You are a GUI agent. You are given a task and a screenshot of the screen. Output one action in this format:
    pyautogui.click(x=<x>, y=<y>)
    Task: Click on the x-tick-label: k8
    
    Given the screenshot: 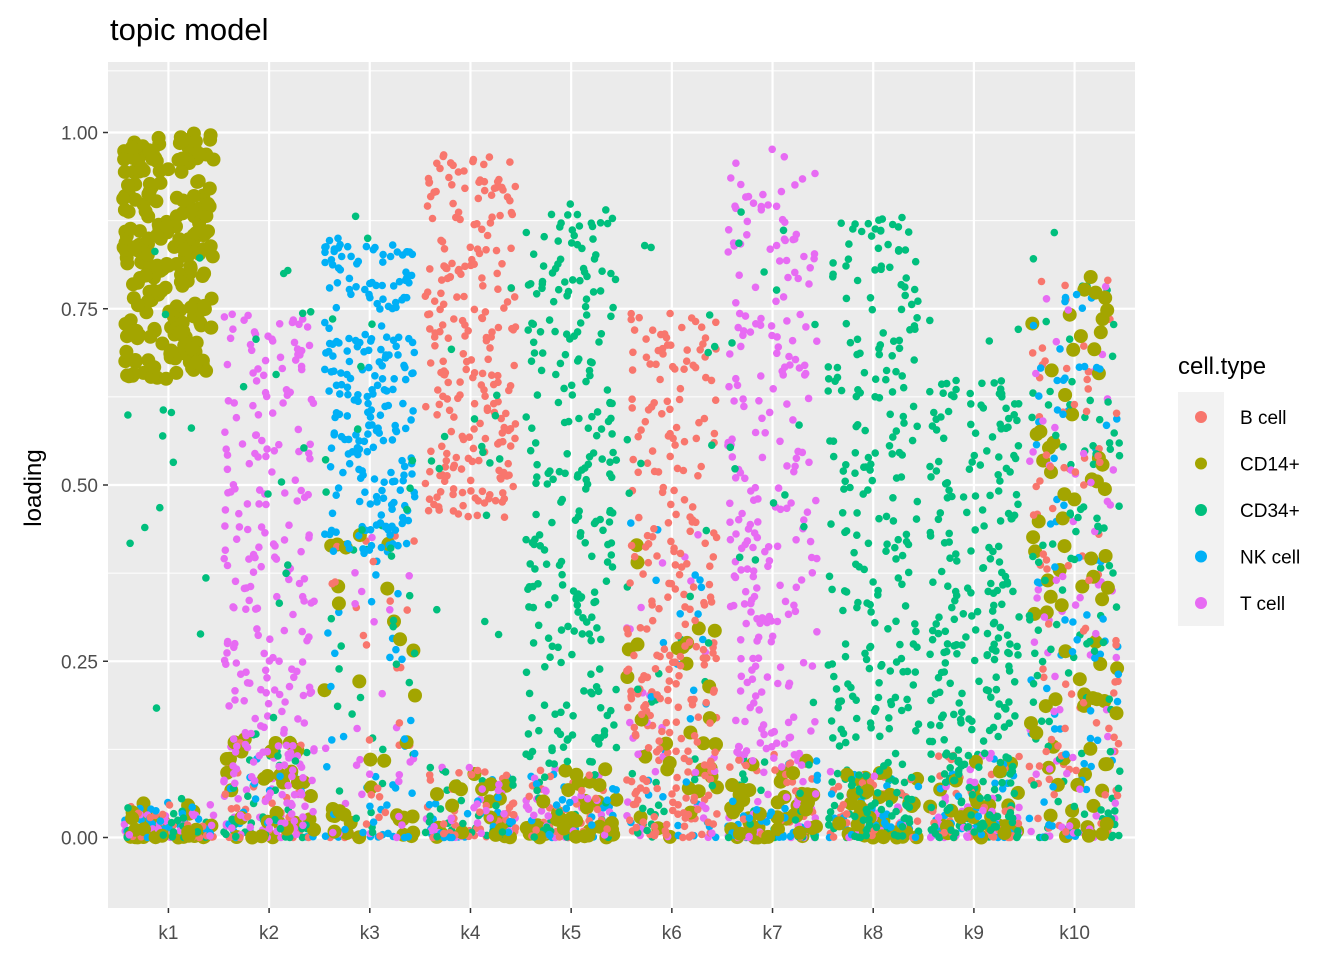 What is the action you would take?
    pyautogui.click(x=873, y=933)
    